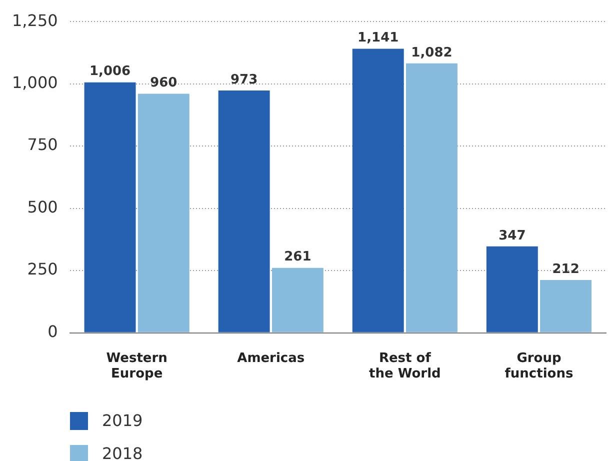  Describe the element at coordinates (42, 206) in the screenshot. I see `y-tick-label: 500` at that location.